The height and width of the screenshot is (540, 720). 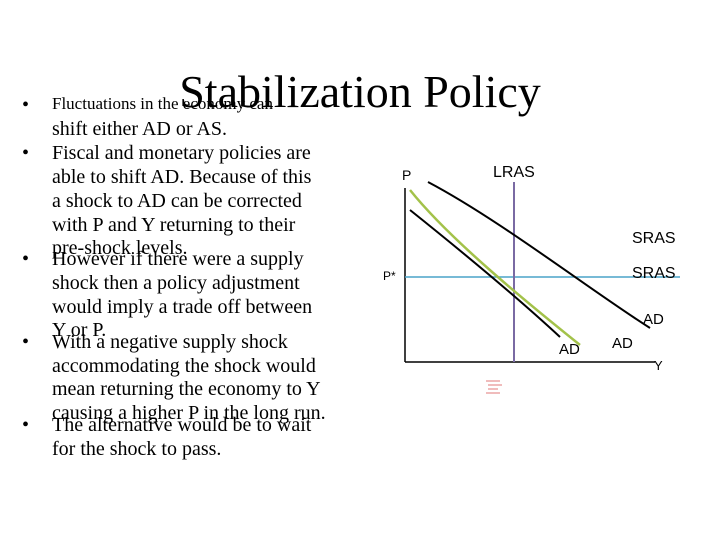 I want to click on bullet-3-first-line: However if there were a supply, so click(x=178, y=259).